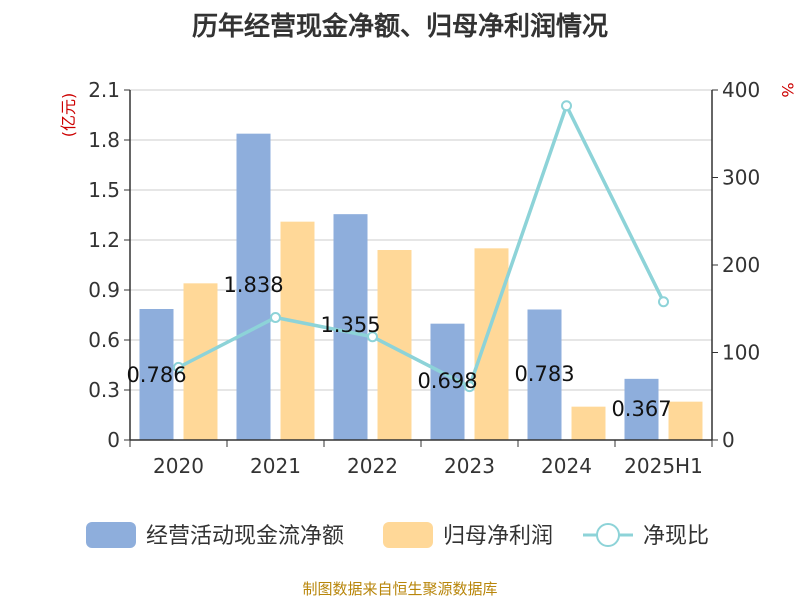  What do you see at coordinates (728, 440) in the screenshot?
I see `right-tick-label: 0` at bounding box center [728, 440].